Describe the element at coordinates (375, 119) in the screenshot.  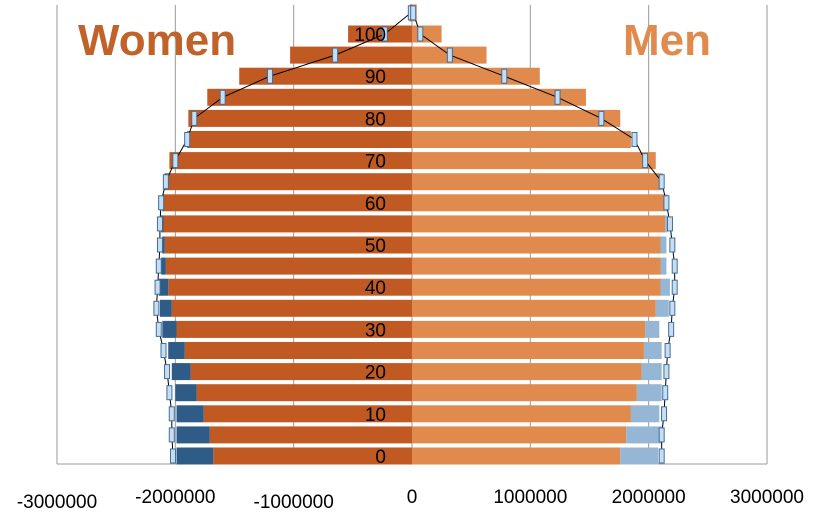
I see `age-label-80: 80` at that location.